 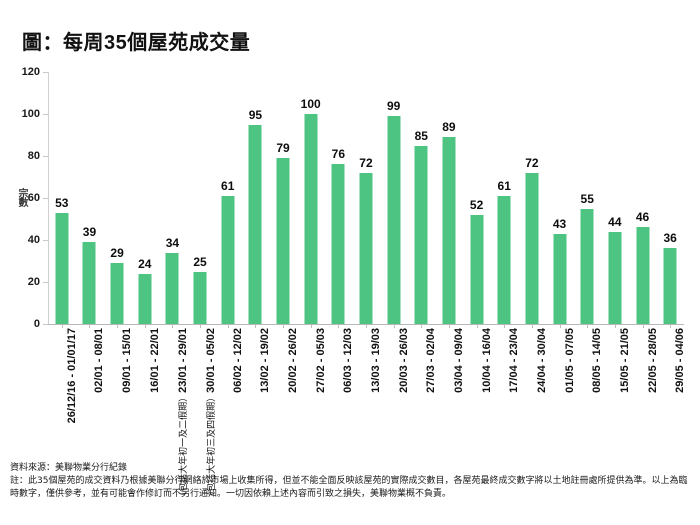 What do you see at coordinates (33, 156) in the screenshot?
I see `y-axis-tick-label: 80` at bounding box center [33, 156].